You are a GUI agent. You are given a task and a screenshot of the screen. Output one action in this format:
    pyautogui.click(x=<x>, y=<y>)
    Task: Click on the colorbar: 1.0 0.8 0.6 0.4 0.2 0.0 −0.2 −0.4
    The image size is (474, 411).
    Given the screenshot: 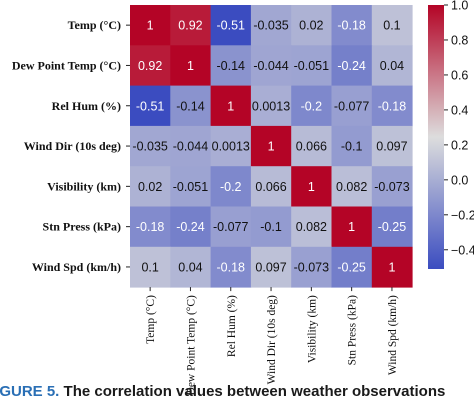 What is the action you would take?
    pyautogui.click(x=451, y=134)
    